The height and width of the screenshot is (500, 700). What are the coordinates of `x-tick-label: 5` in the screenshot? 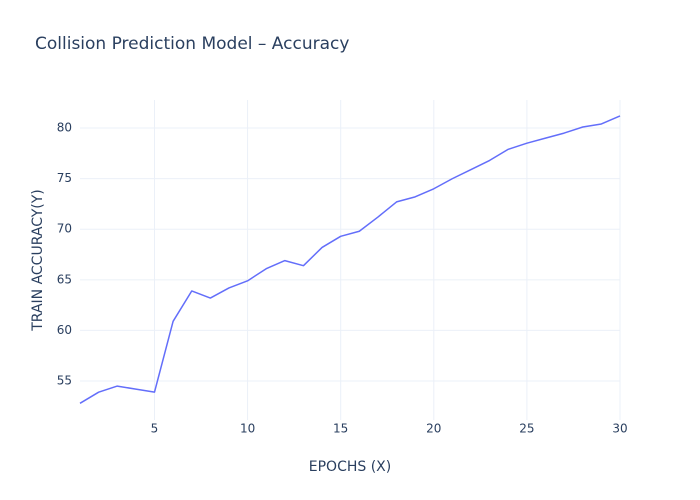 It's located at (155, 429).